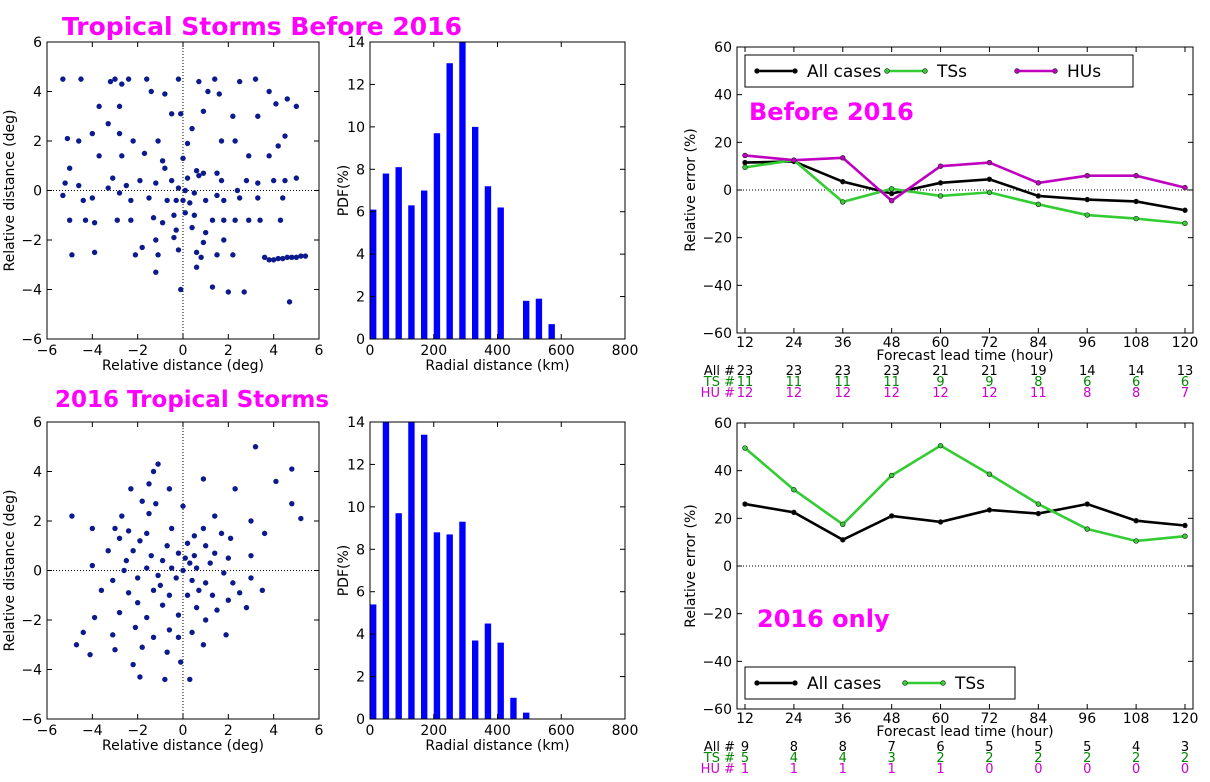 This screenshot has height=782, width=1210. Describe the element at coordinates (92, 351) in the screenshot. I see `x-tick-label: −4` at that location.